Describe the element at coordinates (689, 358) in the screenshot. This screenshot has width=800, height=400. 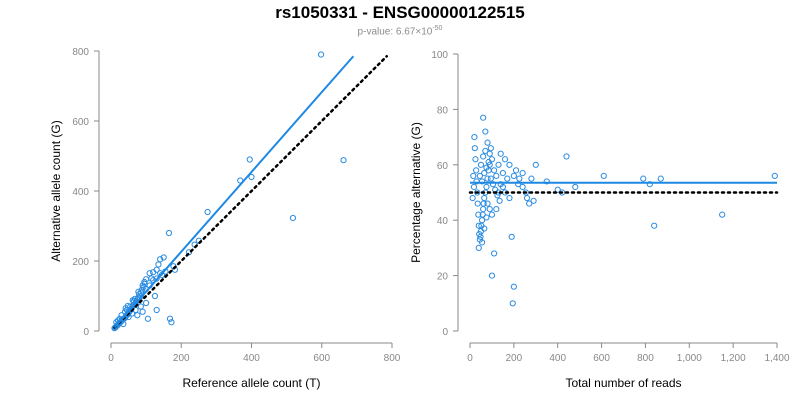
I see `right-x-tick-label: 1,000` at that location.